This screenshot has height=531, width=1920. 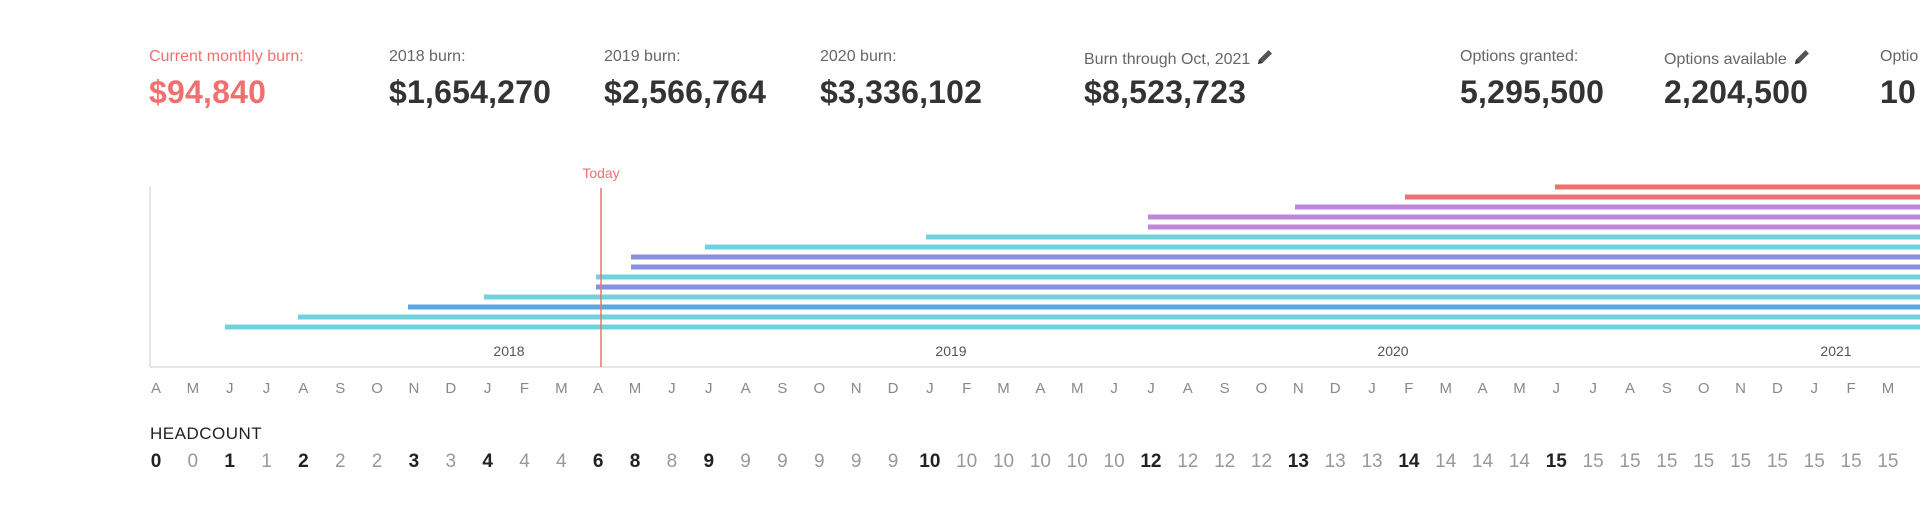 What do you see at coordinates (950, 351) in the screenshot?
I see `year-label: 2019` at bounding box center [950, 351].